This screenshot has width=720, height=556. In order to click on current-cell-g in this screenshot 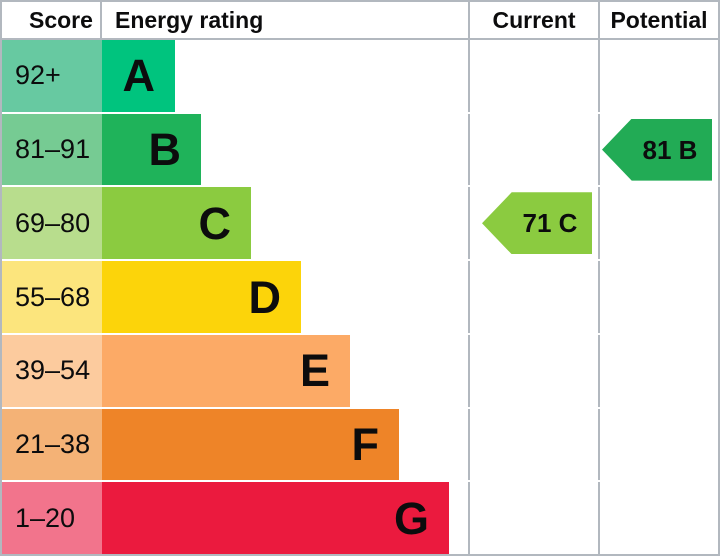, I will do `click(533, 518)`.